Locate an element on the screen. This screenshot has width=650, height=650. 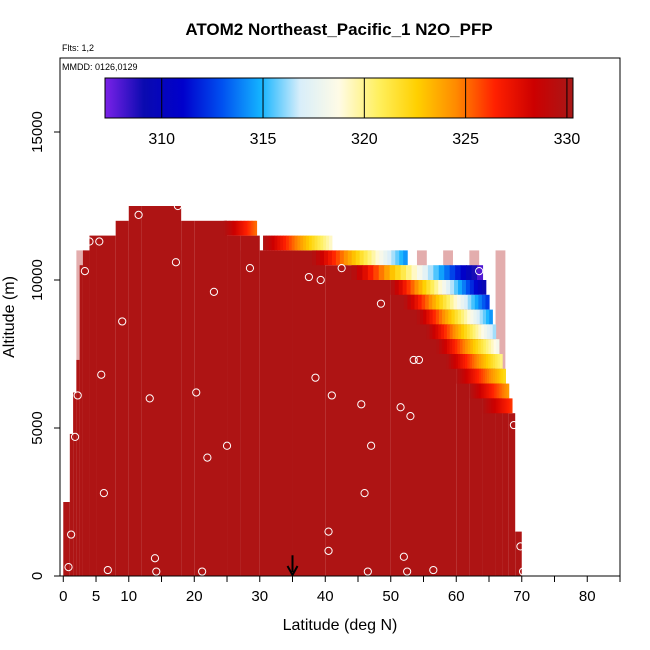
y-tick-label: 15000 is located at coordinates (37, 132).